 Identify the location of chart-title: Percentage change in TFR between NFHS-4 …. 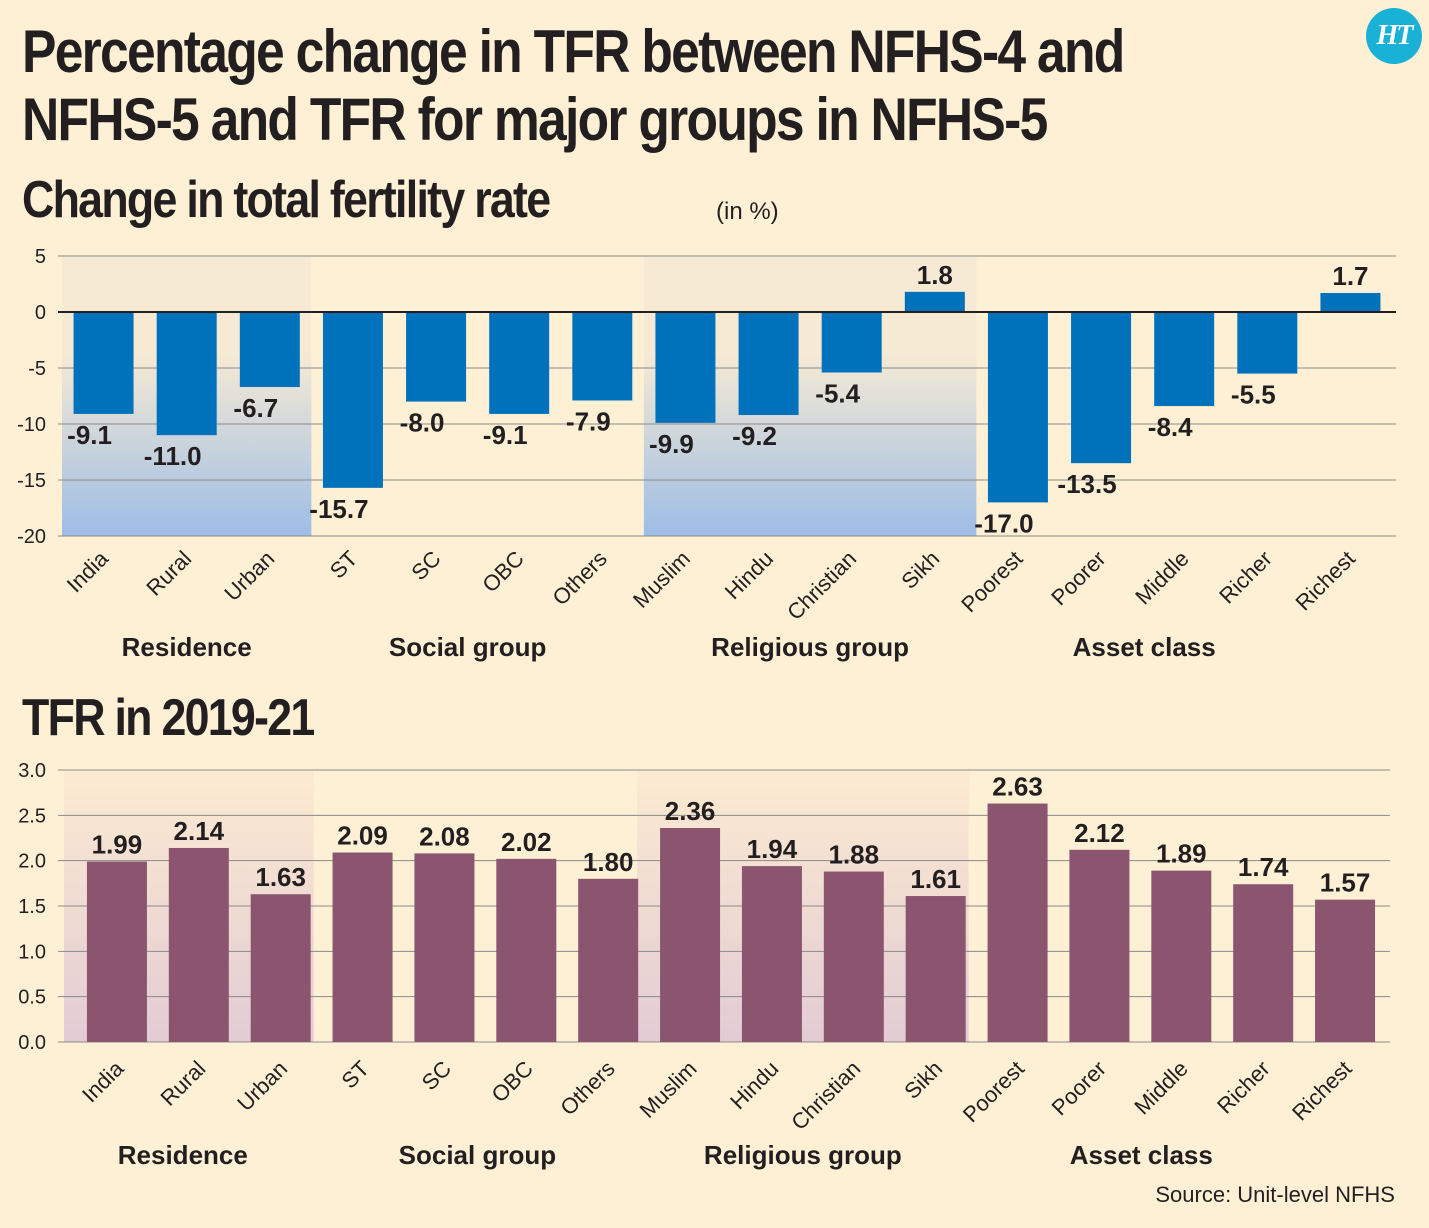
(573, 86).